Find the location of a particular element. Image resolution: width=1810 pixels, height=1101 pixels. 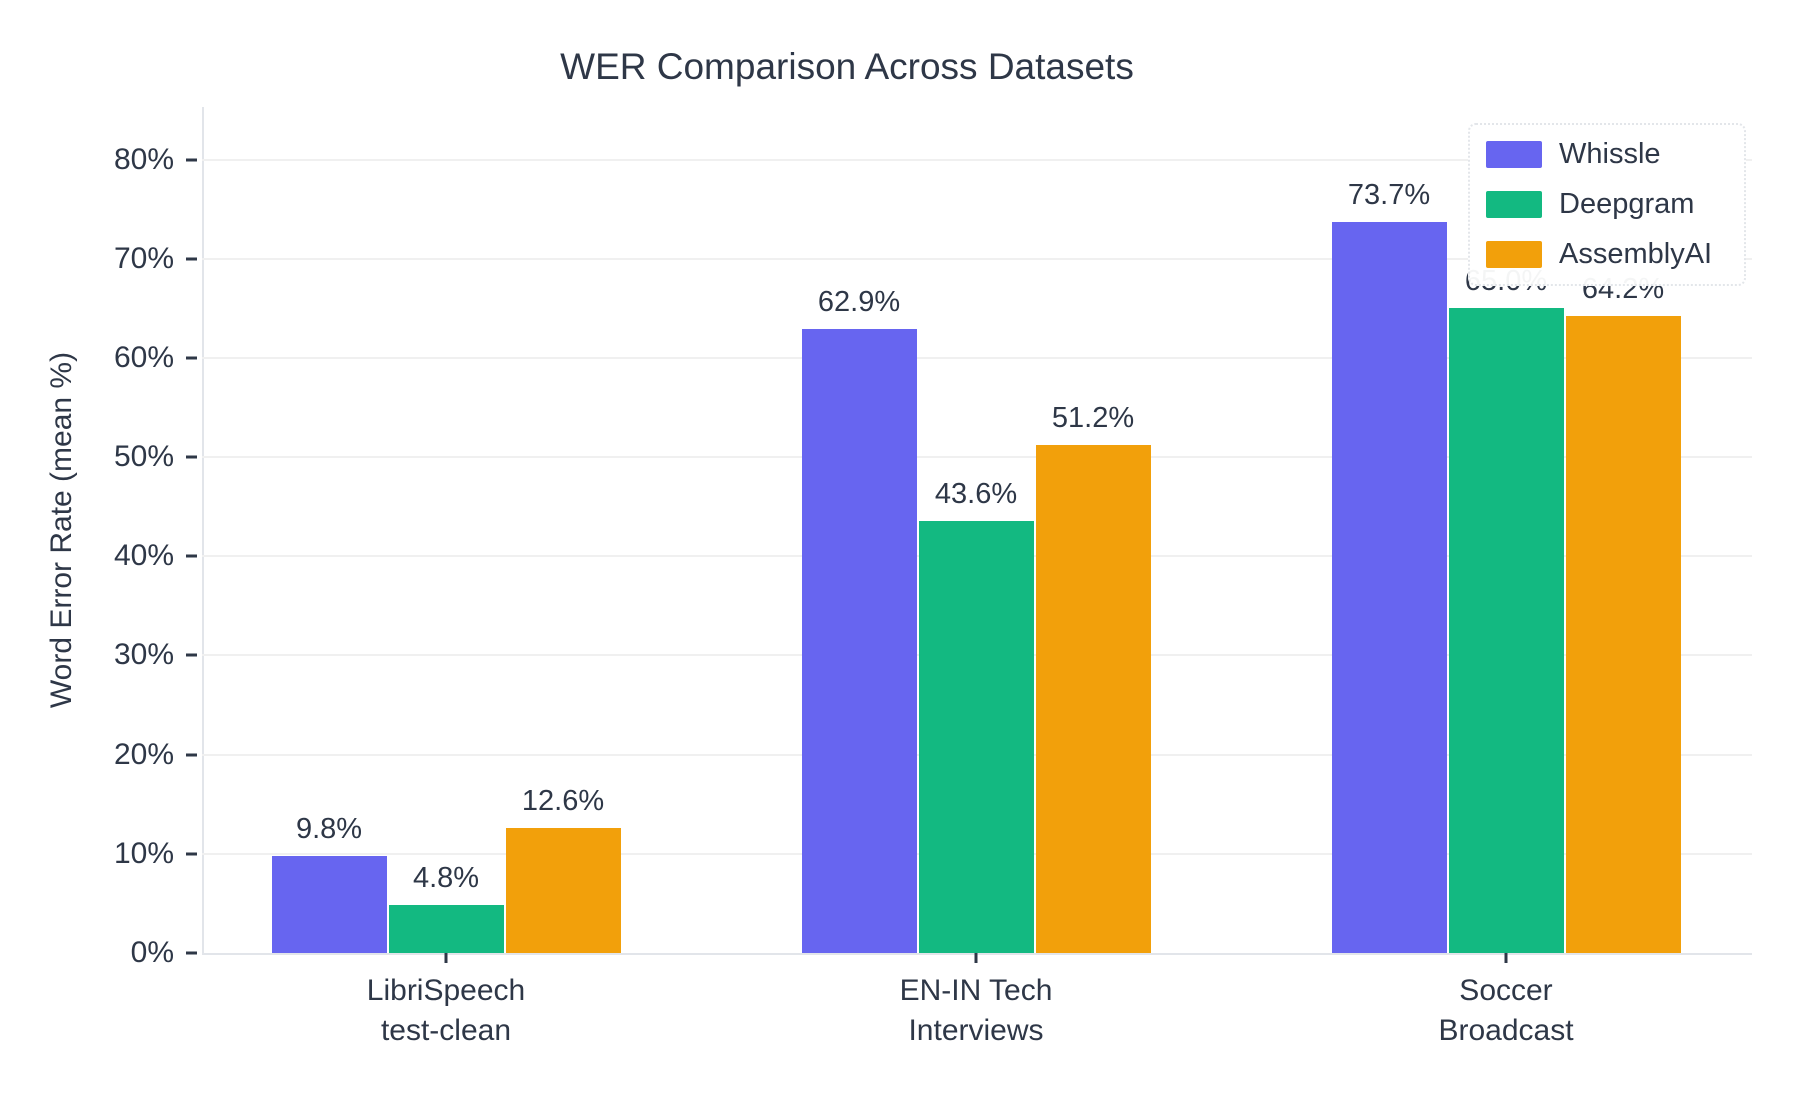

y-tick-label: 10% is located at coordinates (143, 853).